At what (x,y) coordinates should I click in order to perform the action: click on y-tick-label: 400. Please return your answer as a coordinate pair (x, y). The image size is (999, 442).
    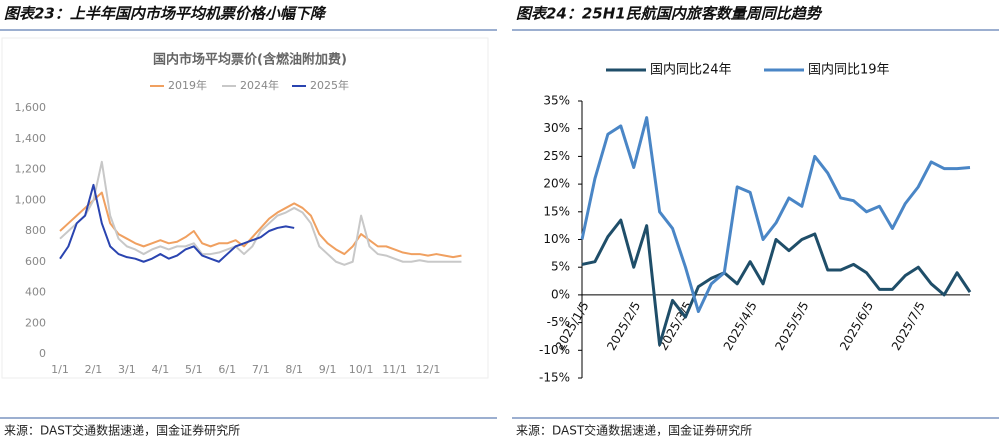
    Looking at the image, I should click on (35, 292).